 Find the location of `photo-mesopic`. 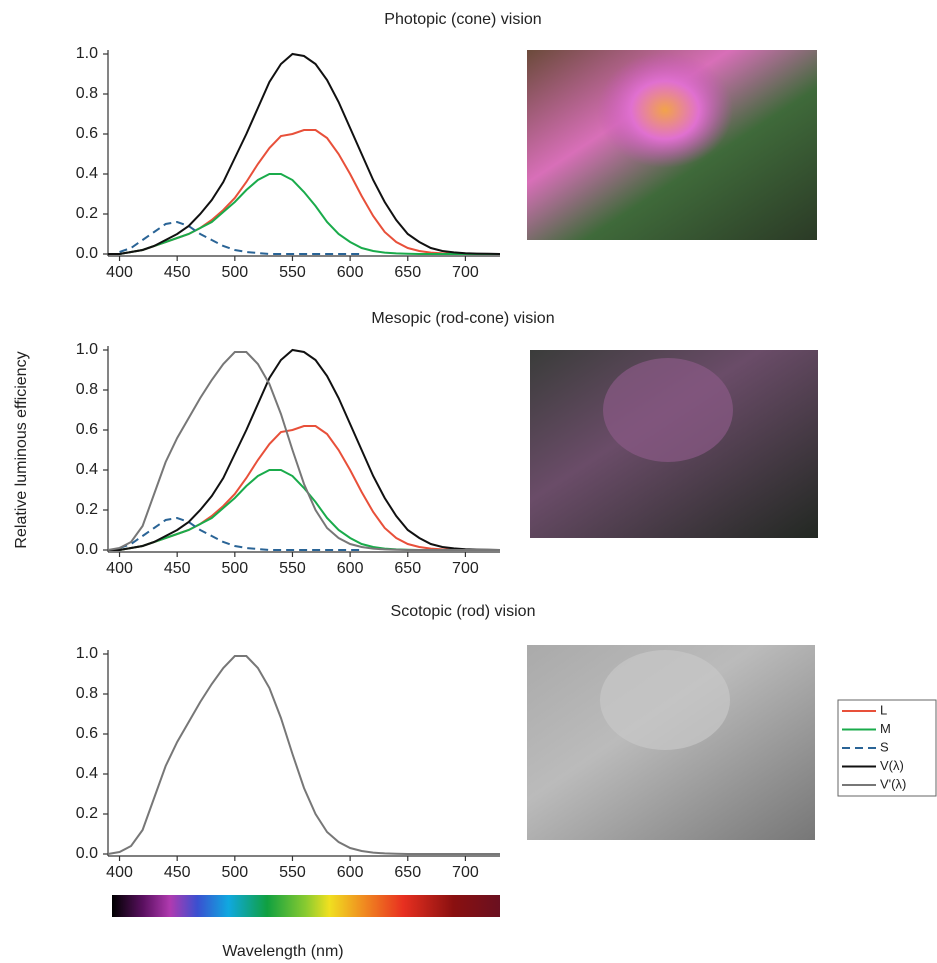

photo-mesopic is located at coordinates (674, 444).